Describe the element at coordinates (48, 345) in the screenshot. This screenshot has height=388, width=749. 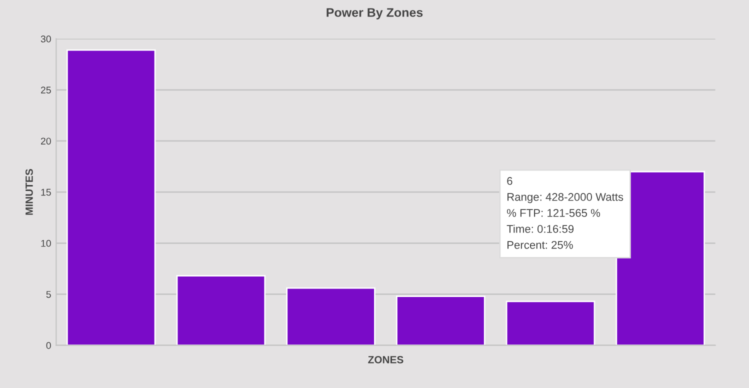
I see `y-tick-label: 0` at that location.